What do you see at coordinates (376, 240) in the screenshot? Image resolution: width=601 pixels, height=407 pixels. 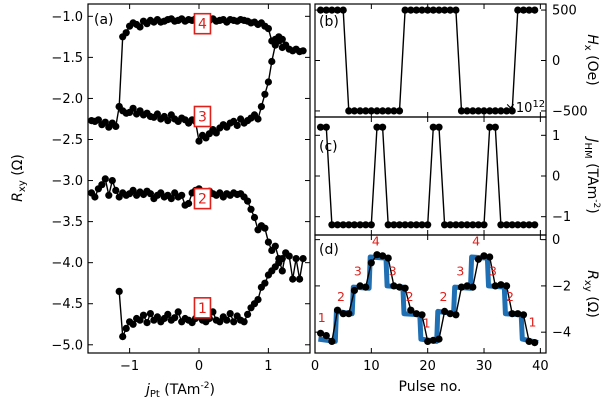 I see `state-annotation: 4` at bounding box center [376, 240].